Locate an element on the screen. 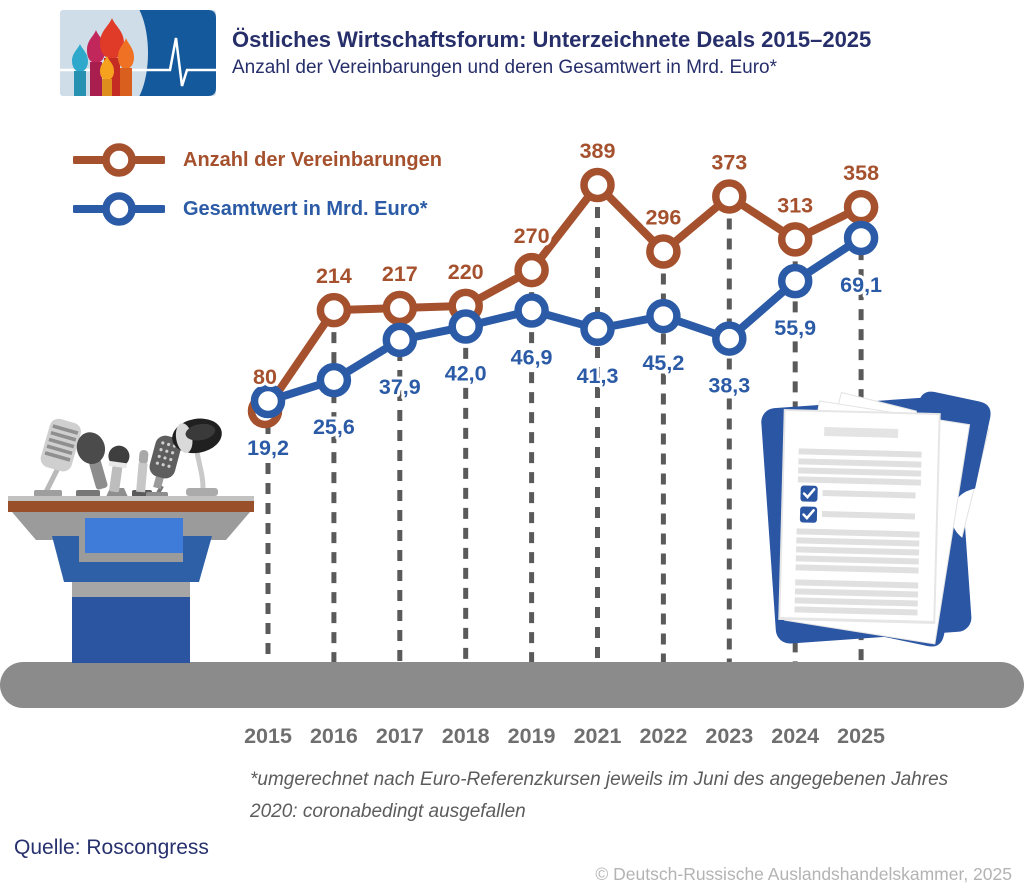  folder-with-documents-illustration is located at coordinates (876, 519).